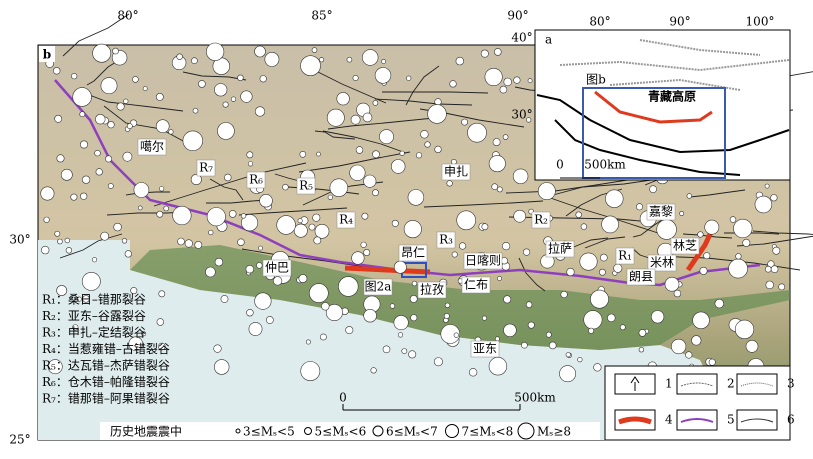 This screenshot has width=813, height=459. What do you see at coordinates (625, 256) in the screenshot?
I see `rift-label: R₁` at bounding box center [625, 256].